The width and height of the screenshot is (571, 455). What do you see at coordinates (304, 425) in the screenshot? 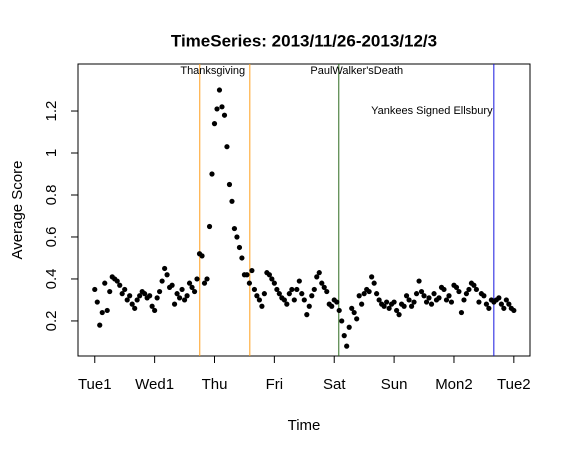
I see `x-axis-label: Time` at bounding box center [304, 425].